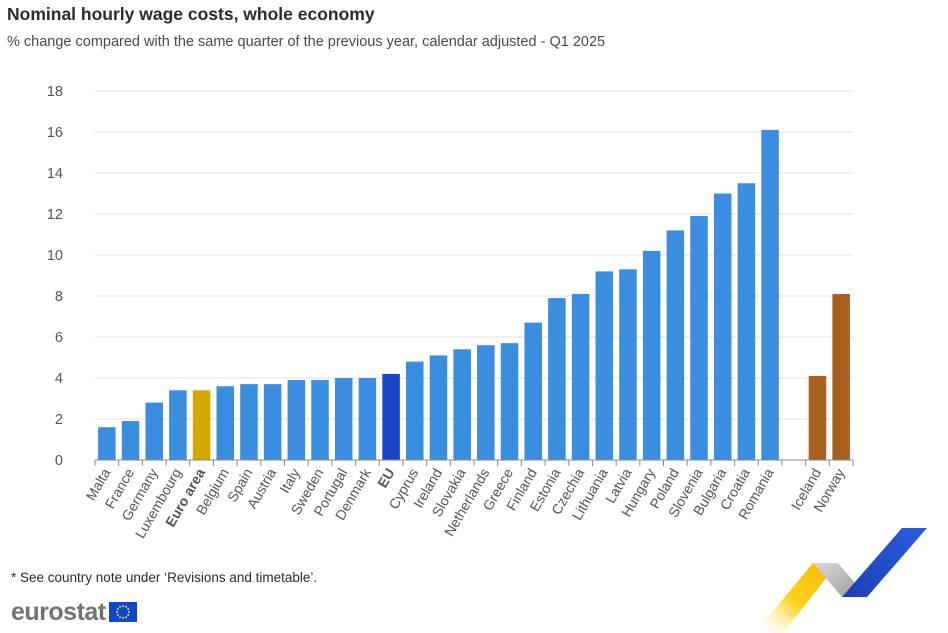 The width and height of the screenshot is (948, 633). What do you see at coordinates (699, 338) in the screenshot?
I see `bar-slovenia` at bounding box center [699, 338].